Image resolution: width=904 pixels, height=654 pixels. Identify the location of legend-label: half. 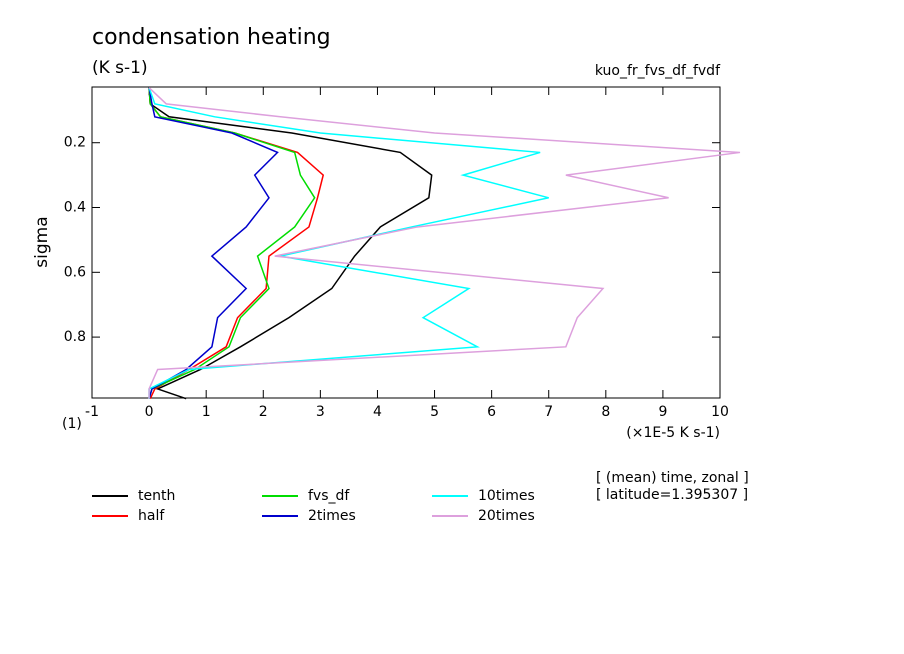
(151, 516).